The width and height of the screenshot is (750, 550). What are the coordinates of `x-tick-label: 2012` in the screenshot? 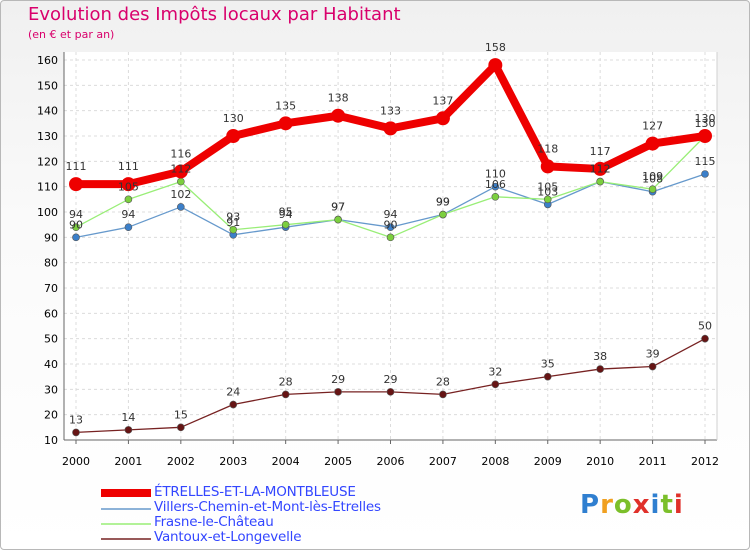 It's located at (705, 461).